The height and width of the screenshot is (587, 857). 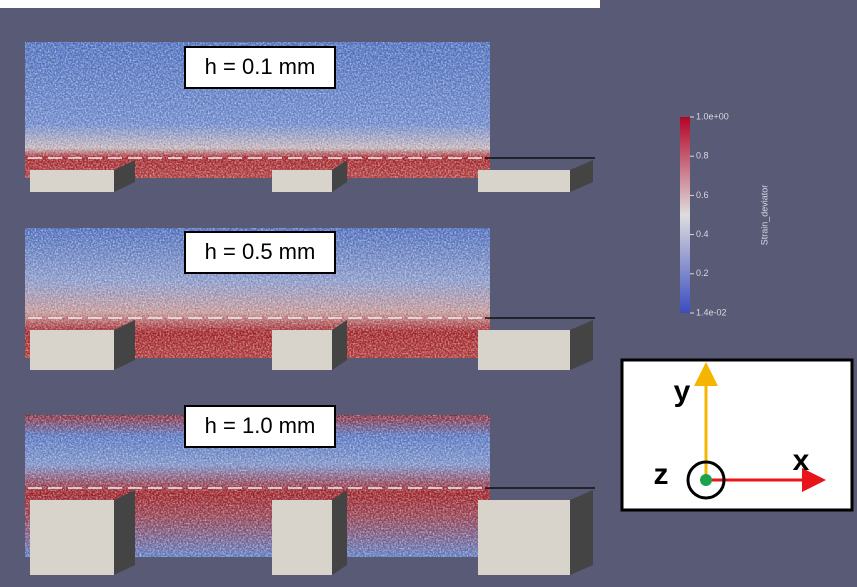 I want to click on z-label: z, so click(x=661, y=474).